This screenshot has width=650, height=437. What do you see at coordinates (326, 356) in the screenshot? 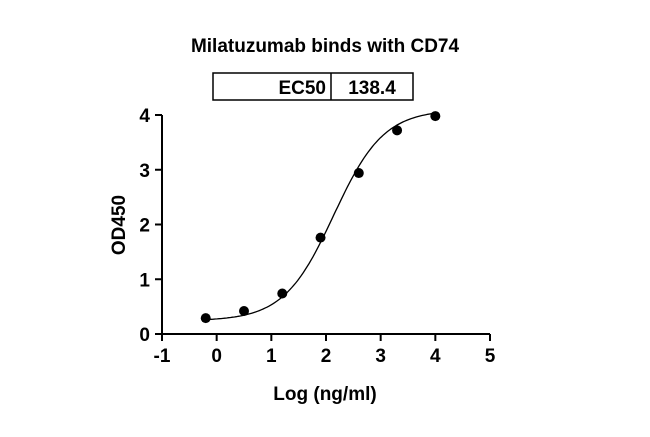
I see `x-tick-label: 2` at bounding box center [326, 356].